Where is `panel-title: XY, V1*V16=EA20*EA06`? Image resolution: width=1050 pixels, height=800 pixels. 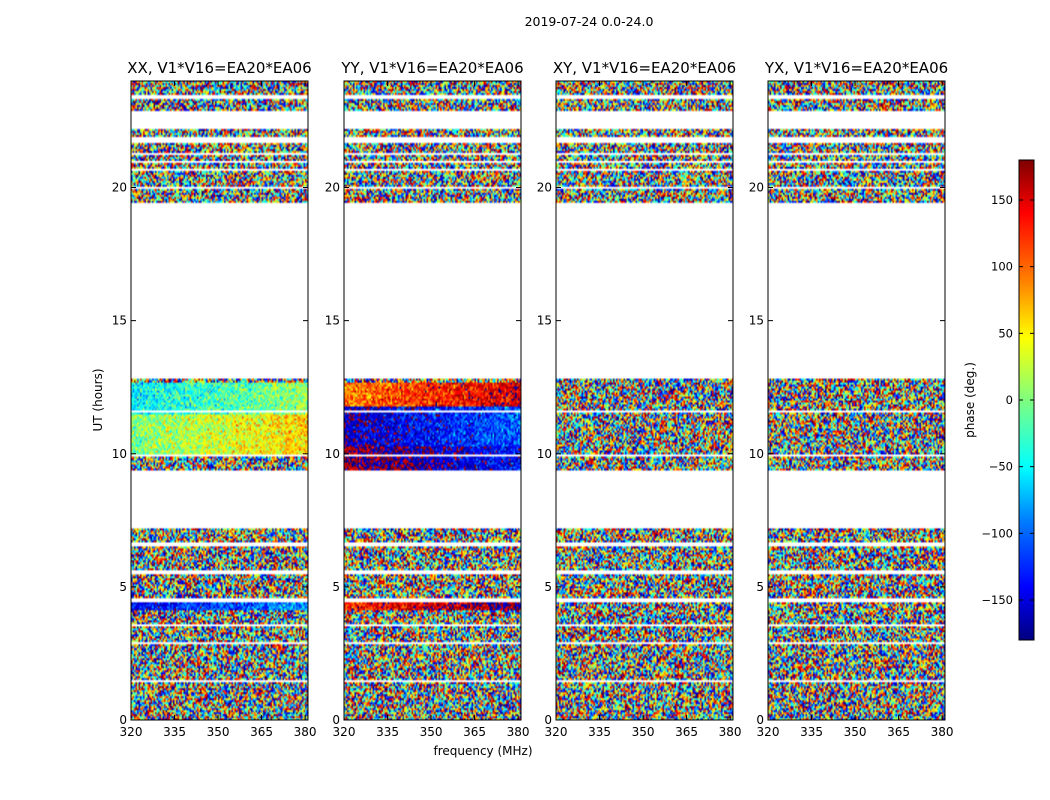 panel-title: XY, V1*V16=EA20*EA06 is located at coordinates (644, 68).